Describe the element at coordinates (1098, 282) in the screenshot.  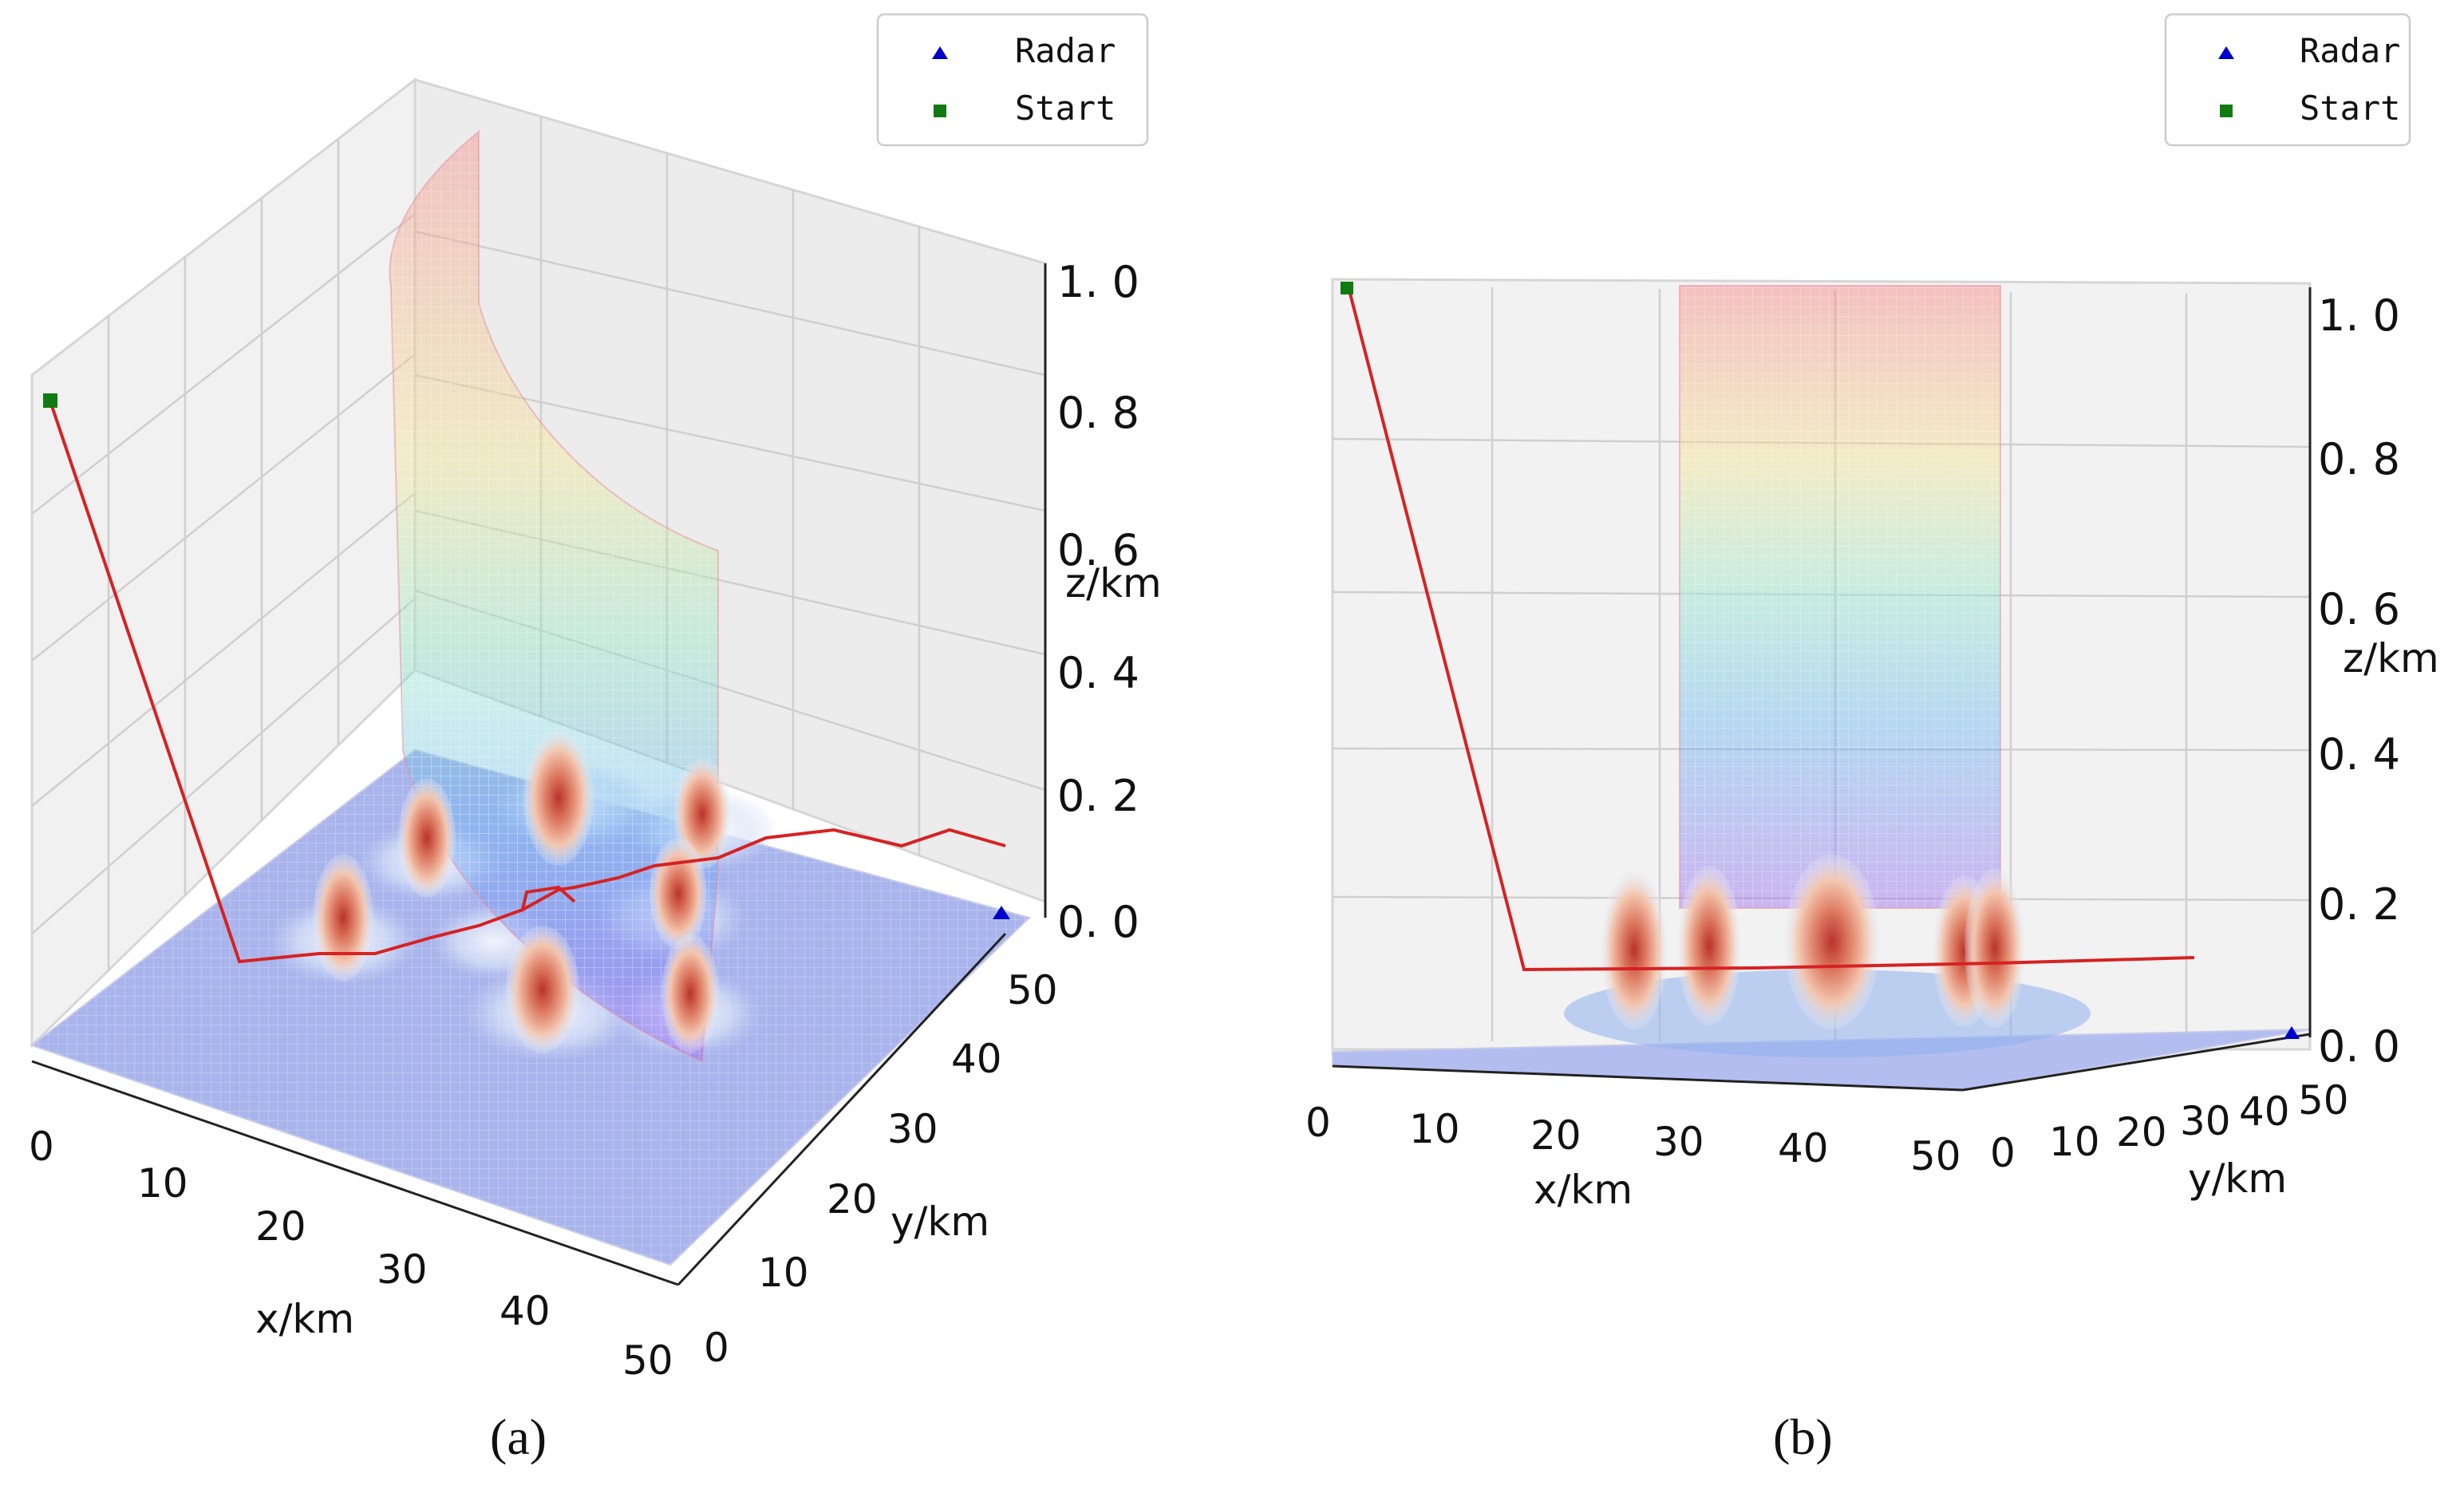
I see `z-tick-a-5: 1. 0` at that location.